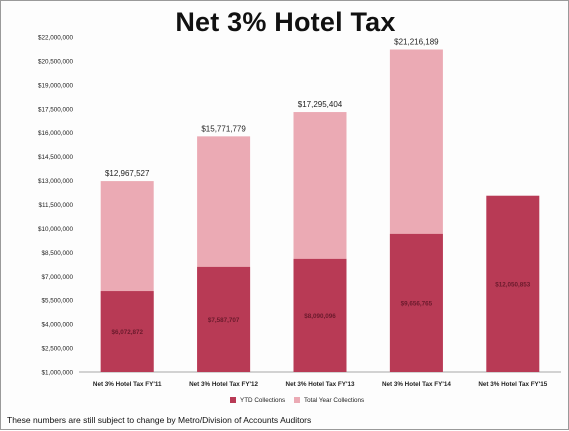 The image size is (569, 431). Describe the element at coordinates (57, 373) in the screenshot. I see `y-tick-label: $1,000,000` at that location.